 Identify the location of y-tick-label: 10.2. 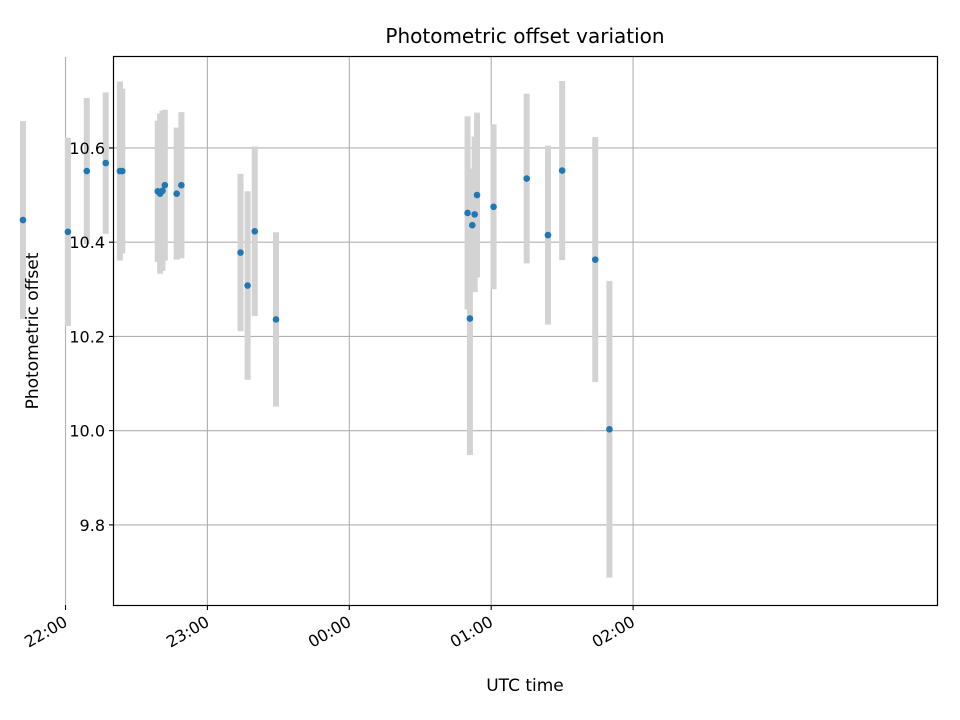
(87, 336).